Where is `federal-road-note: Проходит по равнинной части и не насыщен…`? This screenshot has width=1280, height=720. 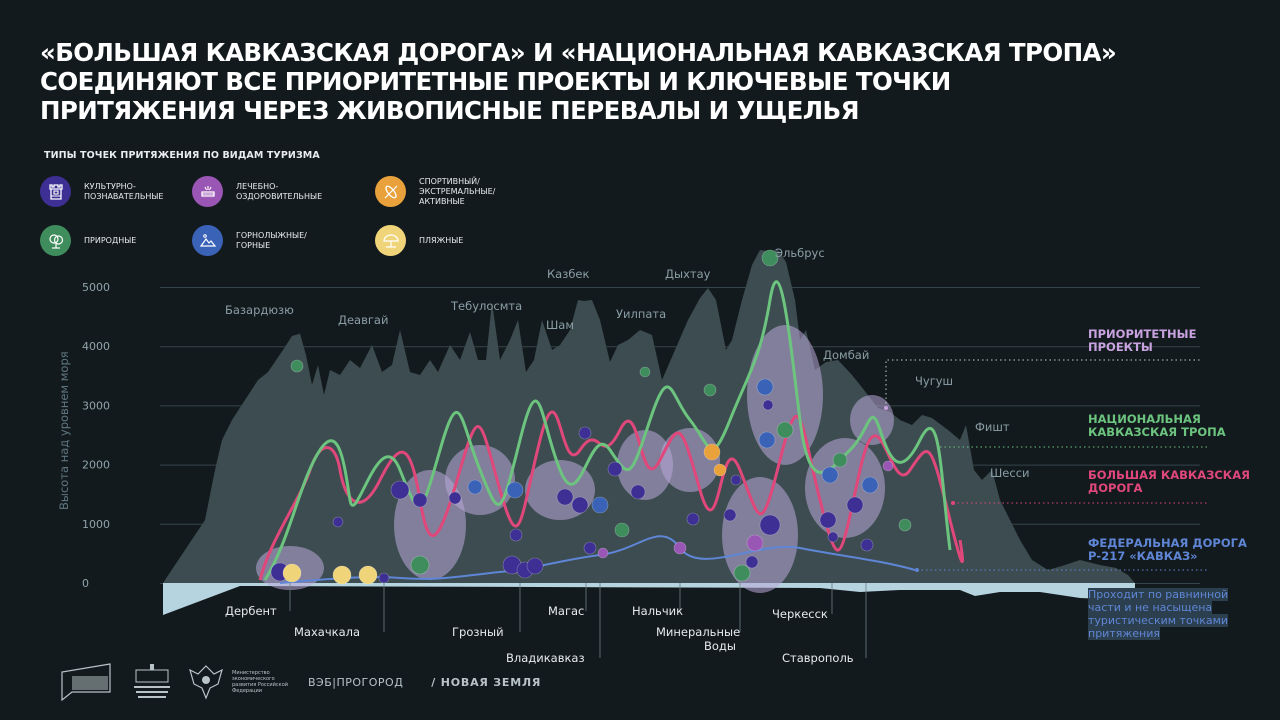 federal-road-note: Проходит по равнинной части и не насыщен… is located at coordinates (1158, 614).